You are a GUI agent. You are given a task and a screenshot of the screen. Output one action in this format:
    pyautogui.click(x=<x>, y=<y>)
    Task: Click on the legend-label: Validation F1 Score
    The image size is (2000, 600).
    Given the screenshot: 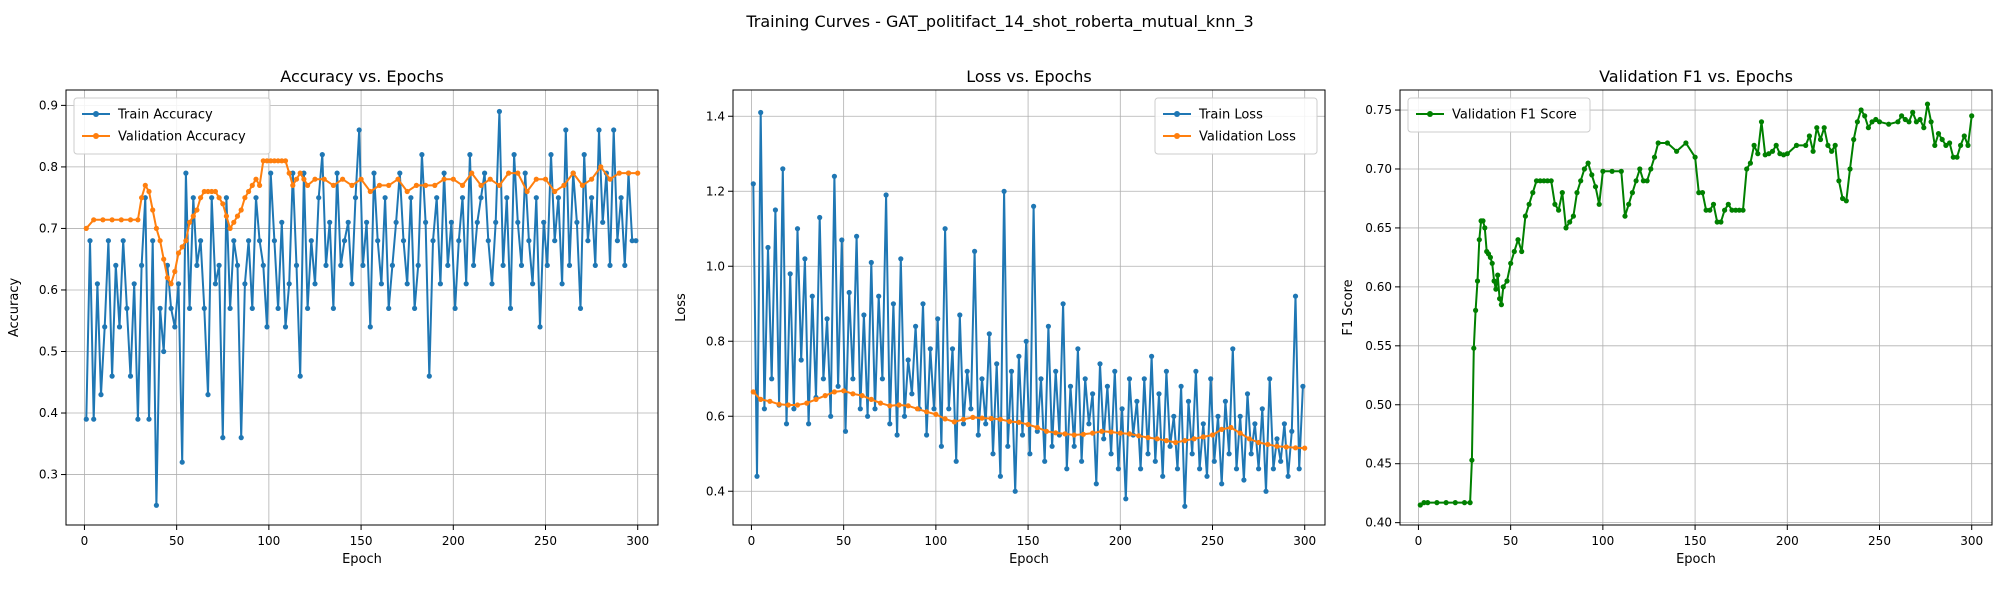 What is the action you would take?
    pyautogui.click(x=1514, y=115)
    